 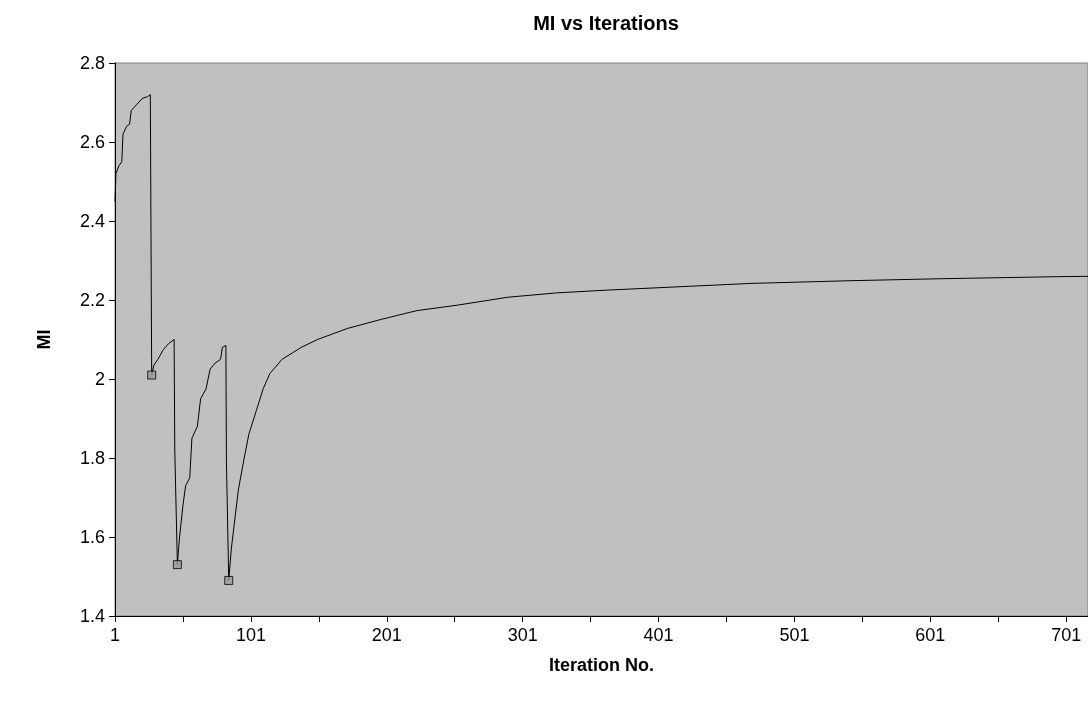 What do you see at coordinates (92, 537) in the screenshot?
I see `y-tick-label: 1.6` at bounding box center [92, 537].